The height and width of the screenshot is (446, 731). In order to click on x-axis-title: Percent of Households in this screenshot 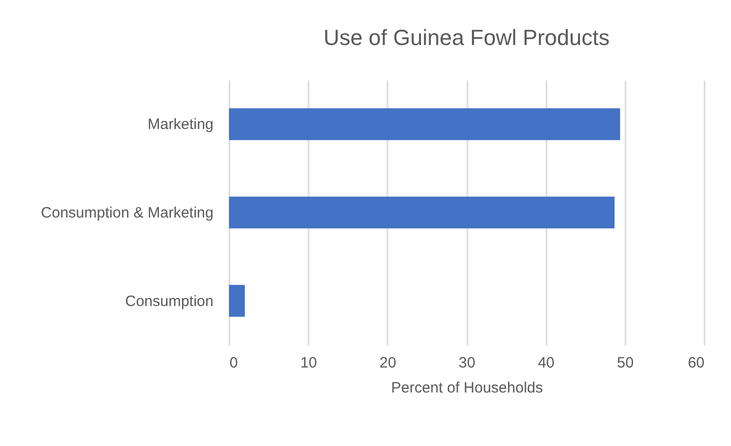, I will do `click(467, 388)`.